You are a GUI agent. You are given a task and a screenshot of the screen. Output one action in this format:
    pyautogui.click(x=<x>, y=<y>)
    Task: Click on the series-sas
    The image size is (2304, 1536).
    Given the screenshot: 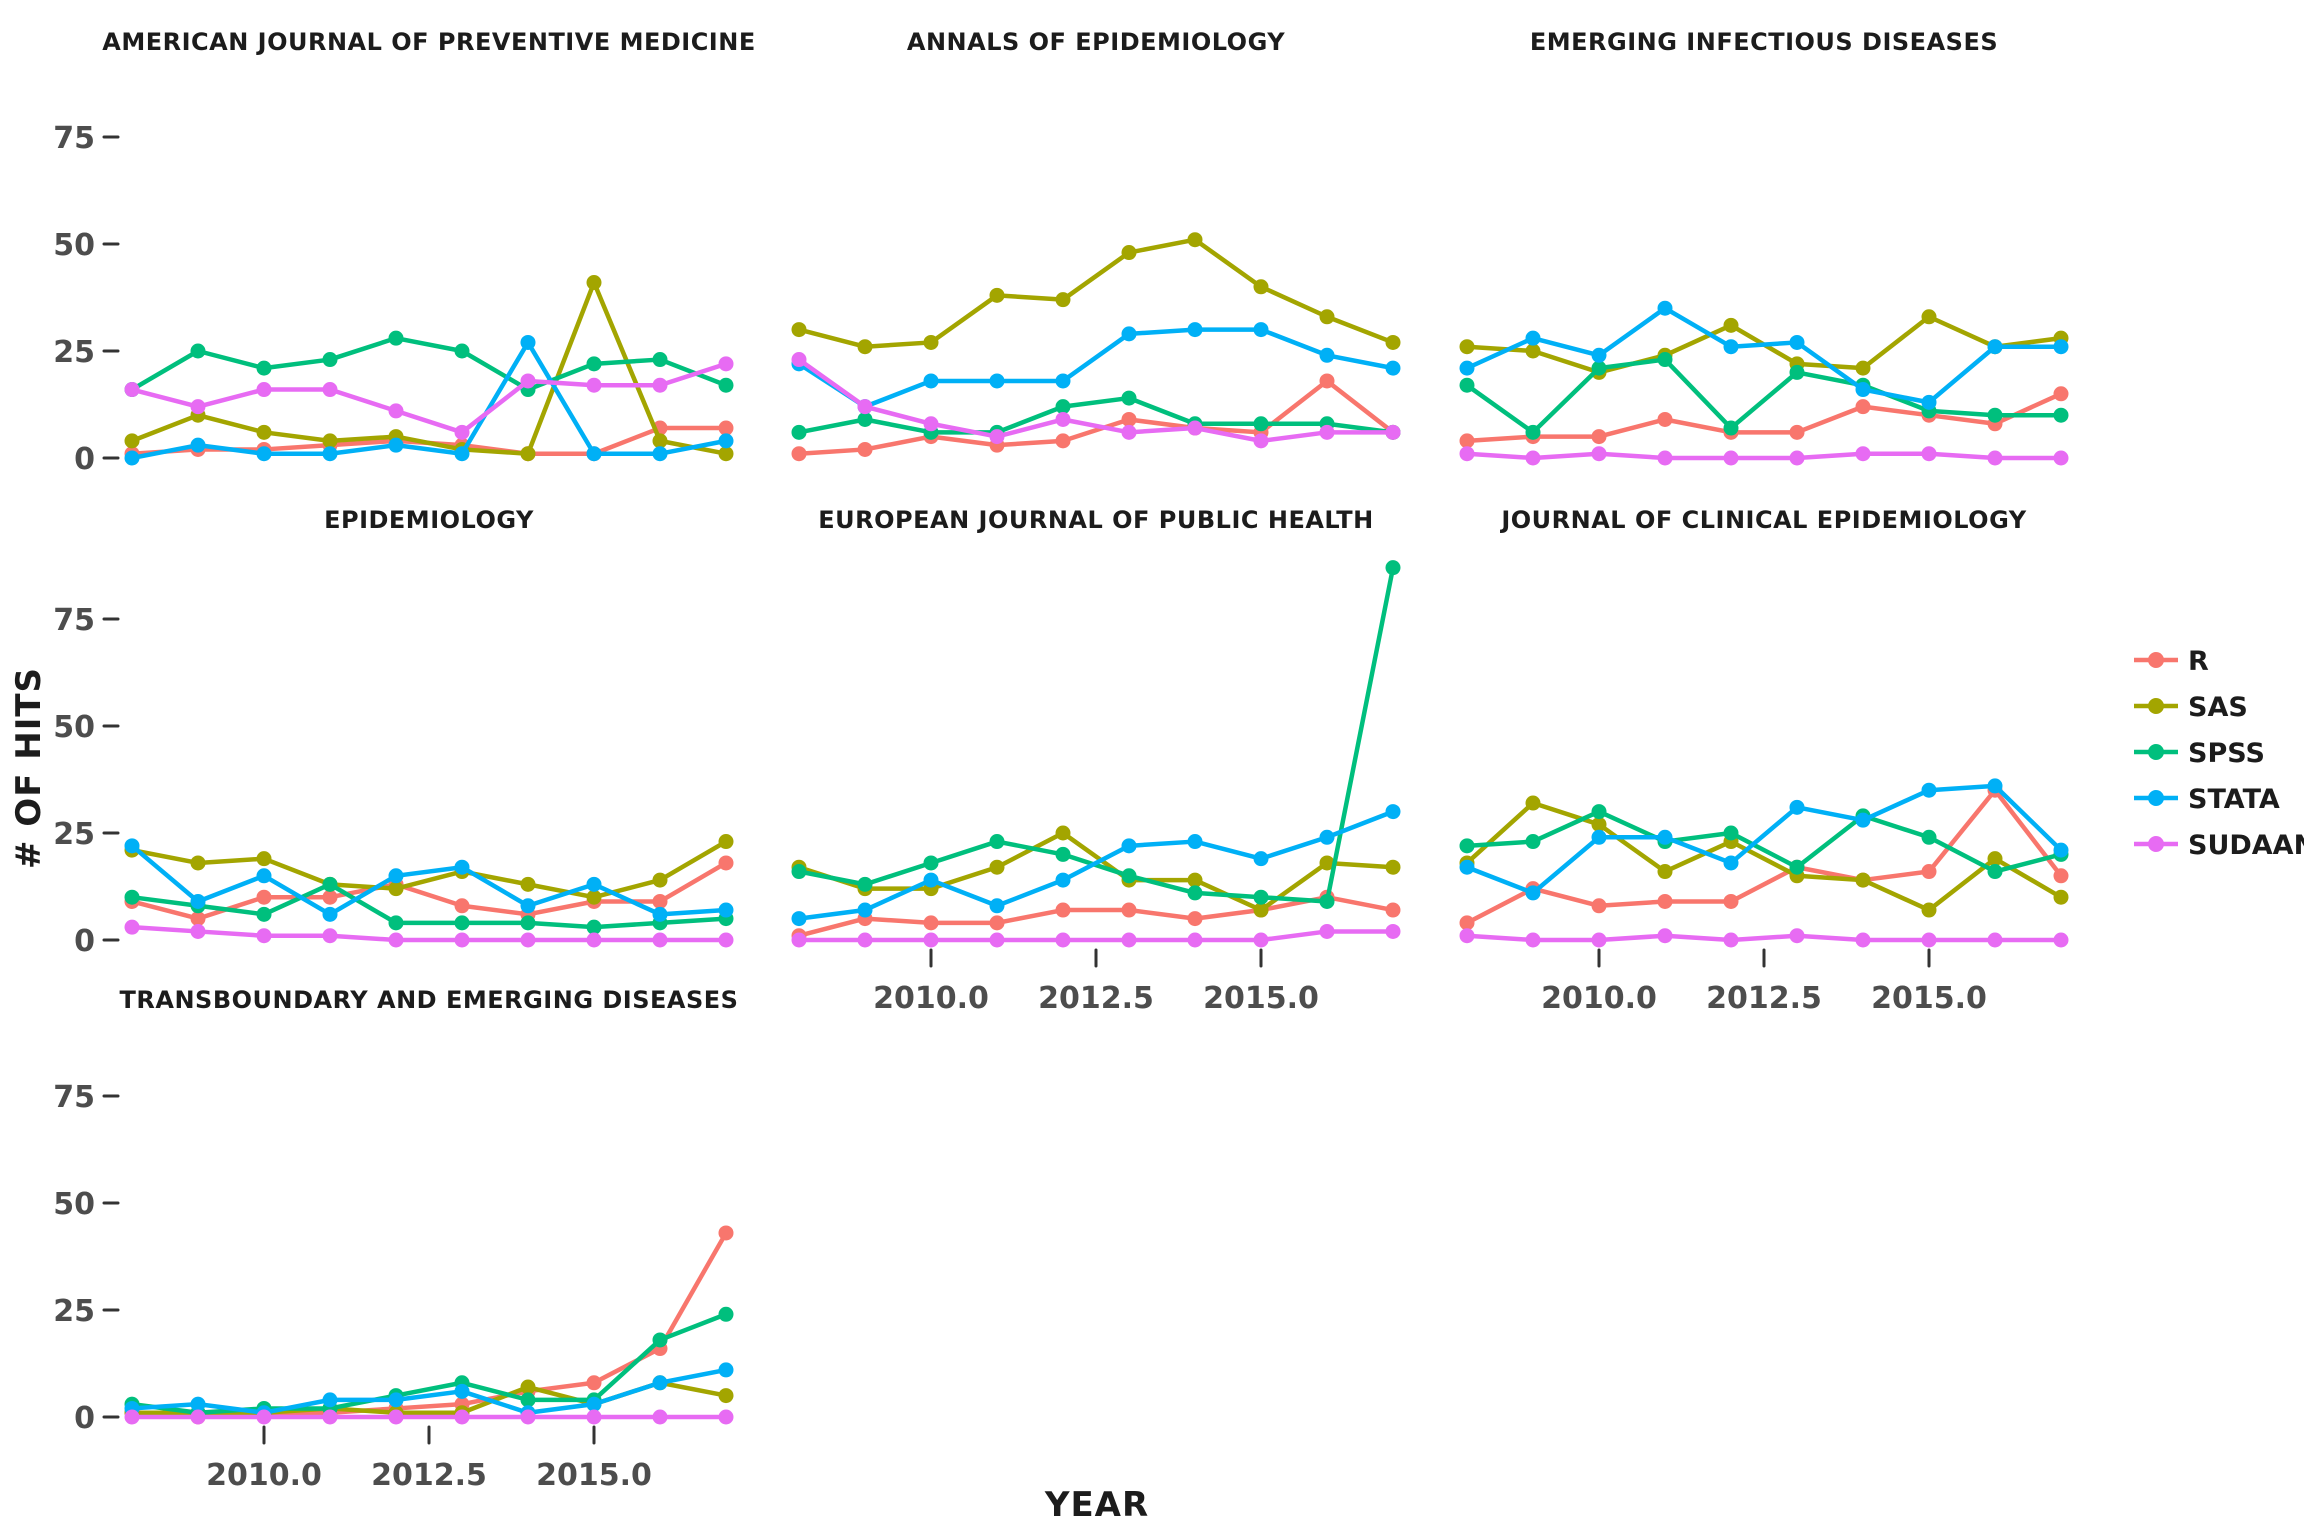 What is the action you would take?
    pyautogui.click(x=1096, y=293)
    